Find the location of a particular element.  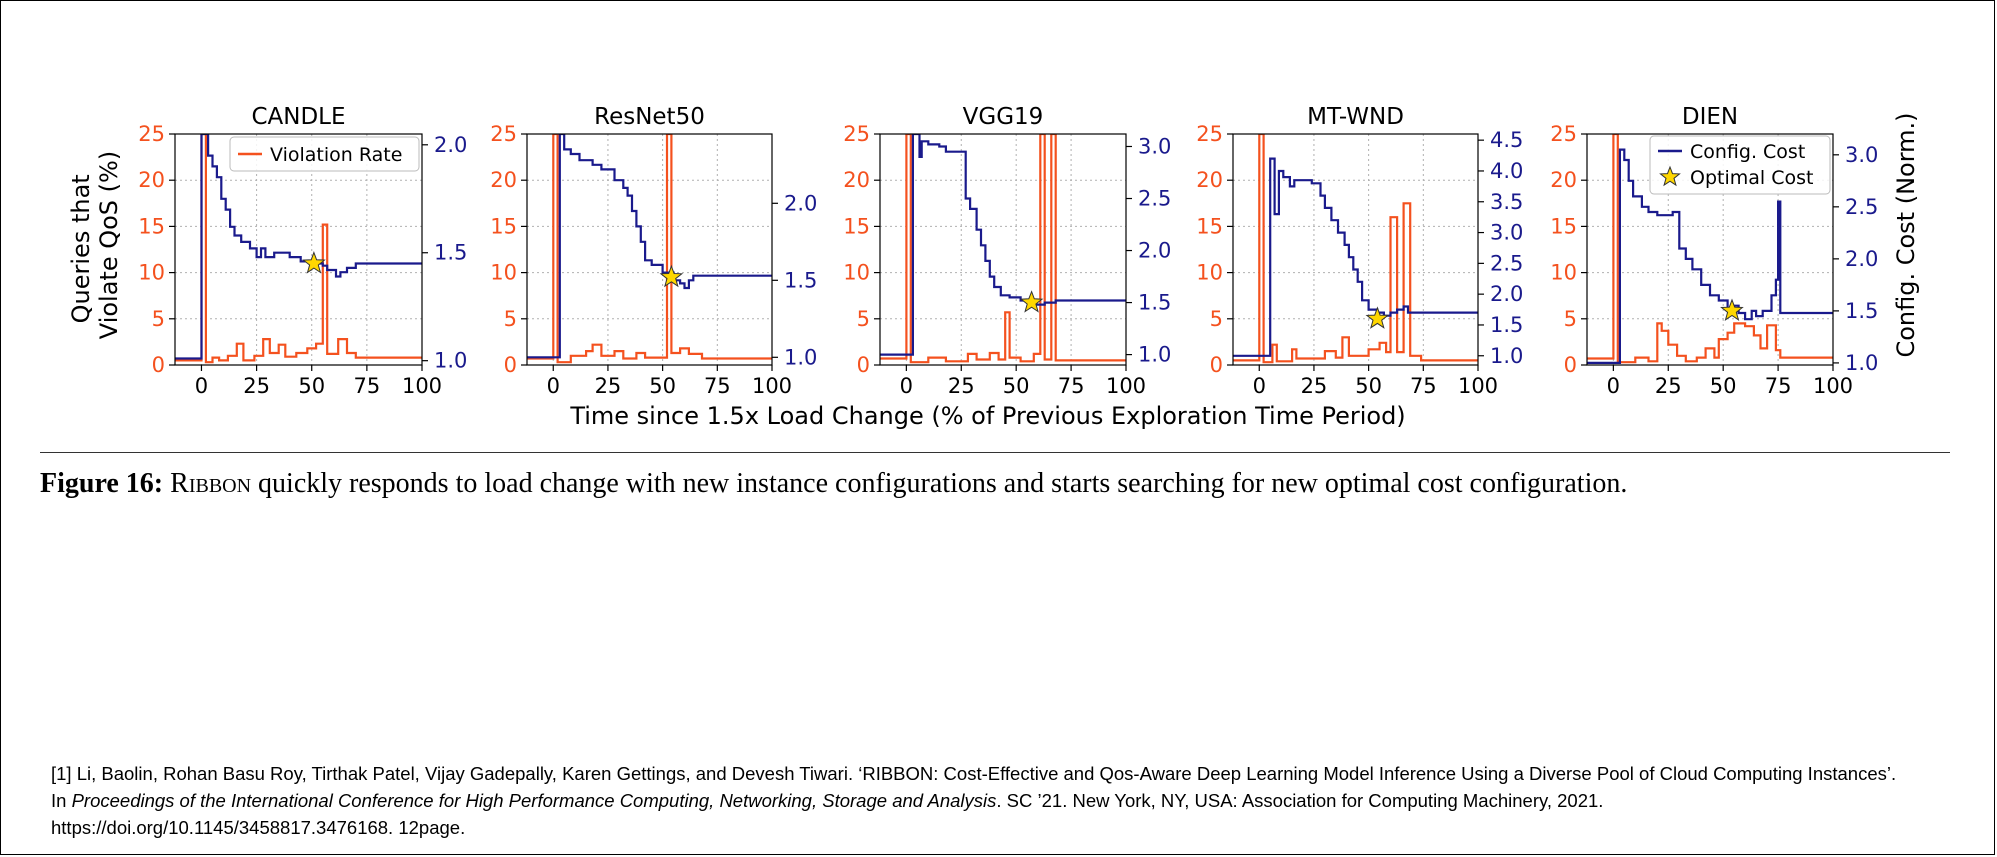

chart-panel-dien: 0 25 50 75 100 0 5 10 15 20 25 1.0 1.5 2.0 2.5 3.0 DIEN is located at coordinates (1714, 251).